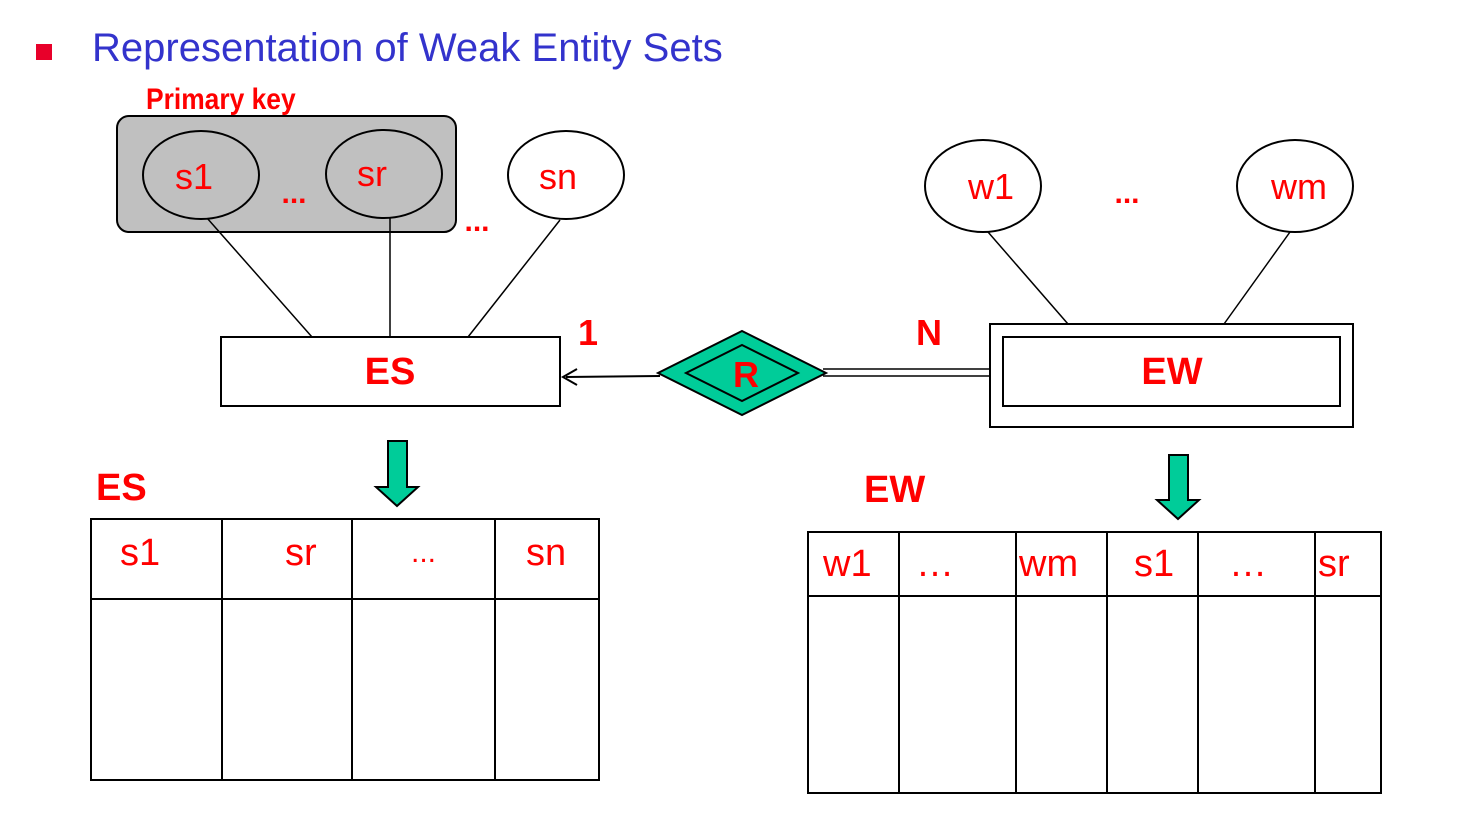 The width and height of the screenshot is (1474, 829). I want to click on table-es: s1 sr ... sn, so click(345, 649).